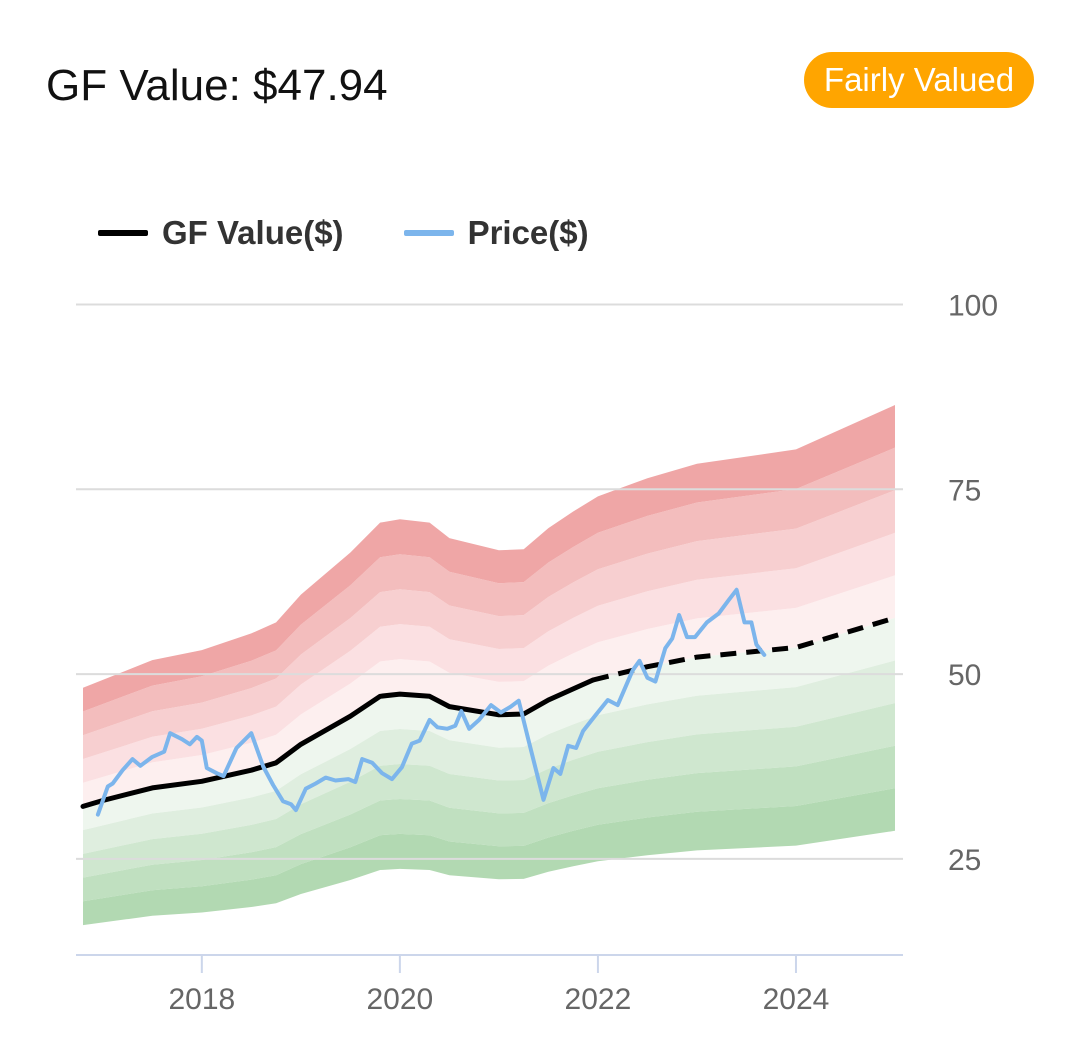  I want to click on y-tick-label-25: 25, so click(964, 860).